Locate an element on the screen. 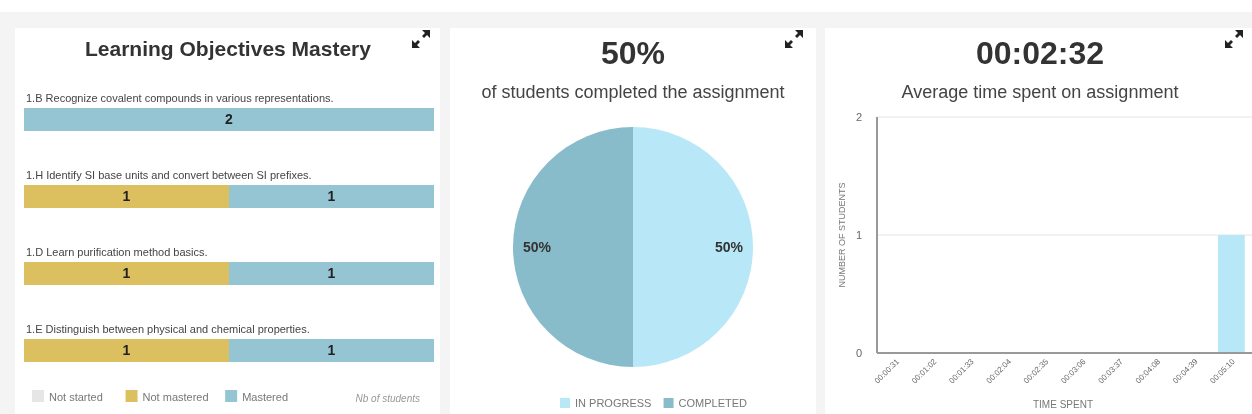 The height and width of the screenshot is (414, 1252). legend-label: IN PROGRESS is located at coordinates (613, 403).